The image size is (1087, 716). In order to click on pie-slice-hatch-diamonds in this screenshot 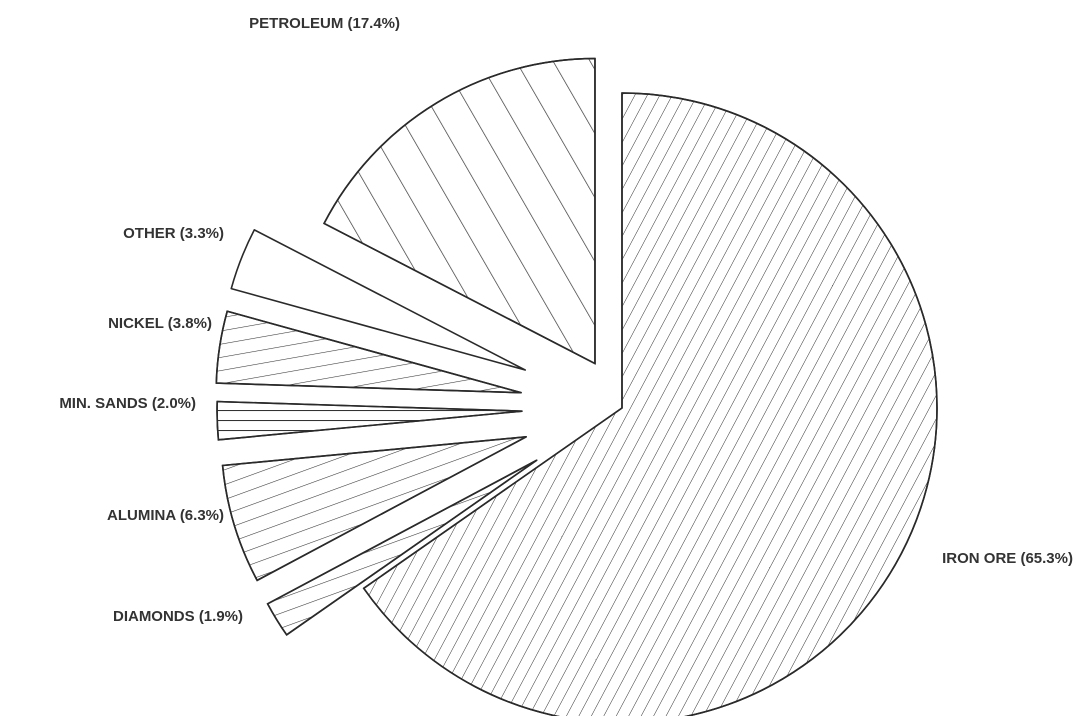, I will do `click(402, 547)`.